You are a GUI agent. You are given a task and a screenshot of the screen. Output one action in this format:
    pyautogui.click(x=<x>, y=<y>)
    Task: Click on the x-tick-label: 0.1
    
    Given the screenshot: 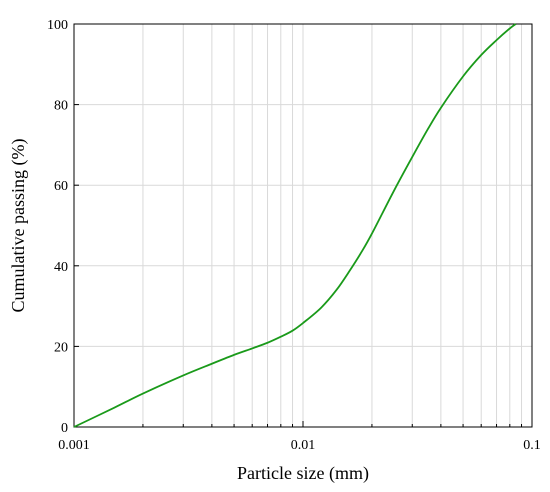 What is the action you would take?
    pyautogui.click(x=532, y=445)
    